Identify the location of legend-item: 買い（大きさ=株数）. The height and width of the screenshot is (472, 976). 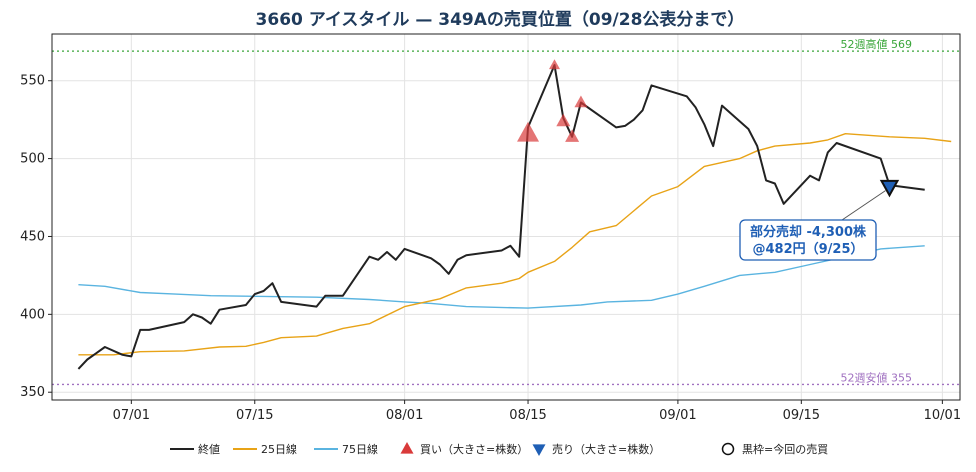
(464, 448).